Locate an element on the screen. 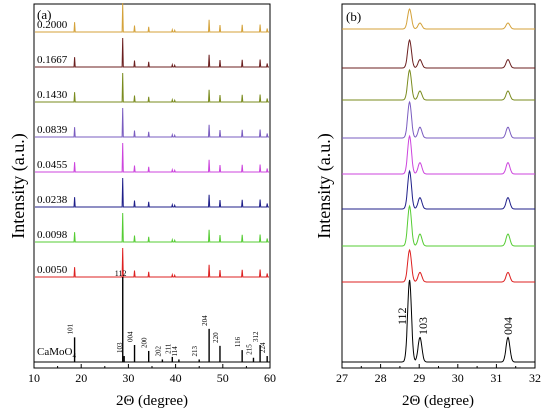 The image size is (550, 417). series-label-0.0050: 0.0050 is located at coordinates (52, 270).